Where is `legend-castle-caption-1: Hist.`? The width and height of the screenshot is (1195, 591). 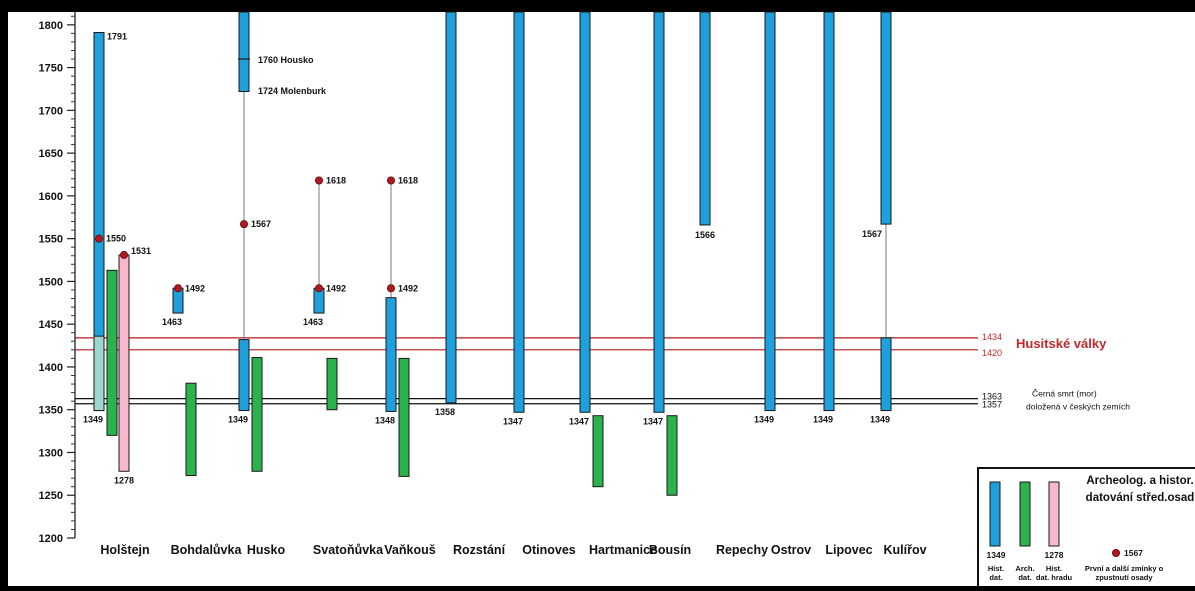
legend-castle-caption-1: Hist. is located at coordinates (1054, 568).